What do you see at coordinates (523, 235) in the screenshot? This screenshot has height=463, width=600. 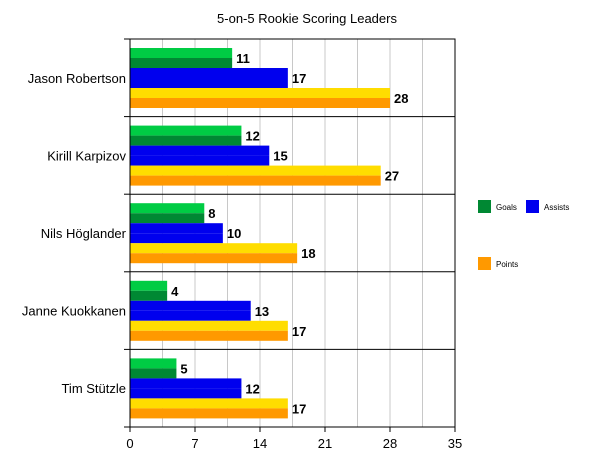 I see `legend: Goals Assists Points` at bounding box center [523, 235].